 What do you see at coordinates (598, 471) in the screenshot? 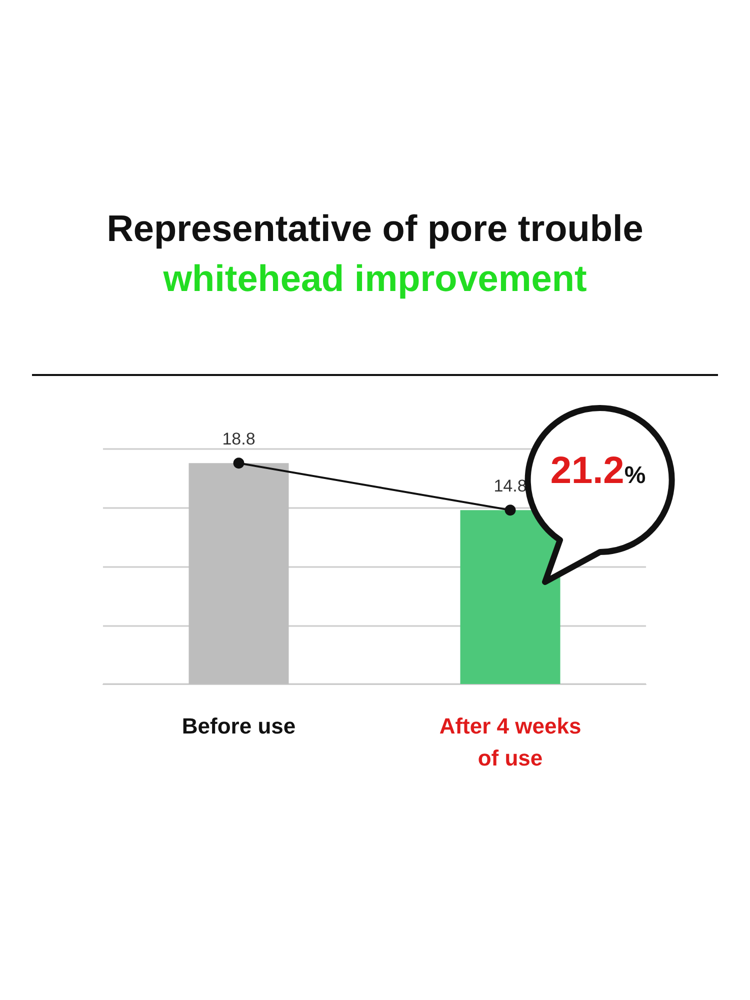
I see `annotation: 21.2%` at bounding box center [598, 471].